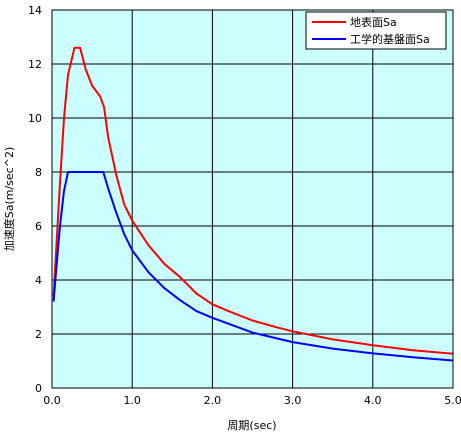 The height and width of the screenshot is (436, 461). Describe the element at coordinates (373, 400) in the screenshot. I see `x-tick-label-4: 4.0` at that location.